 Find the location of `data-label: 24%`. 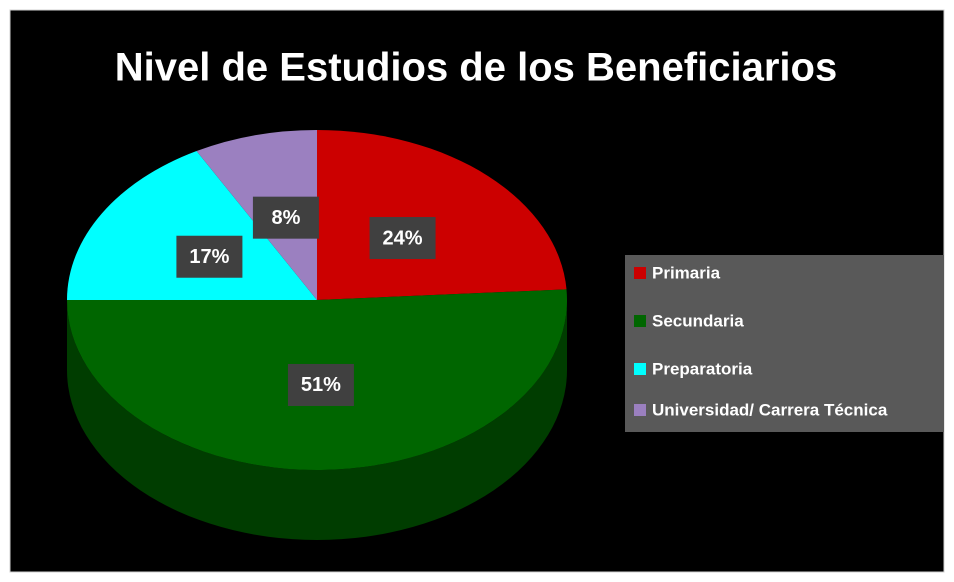

data-label: 24% is located at coordinates (403, 238).